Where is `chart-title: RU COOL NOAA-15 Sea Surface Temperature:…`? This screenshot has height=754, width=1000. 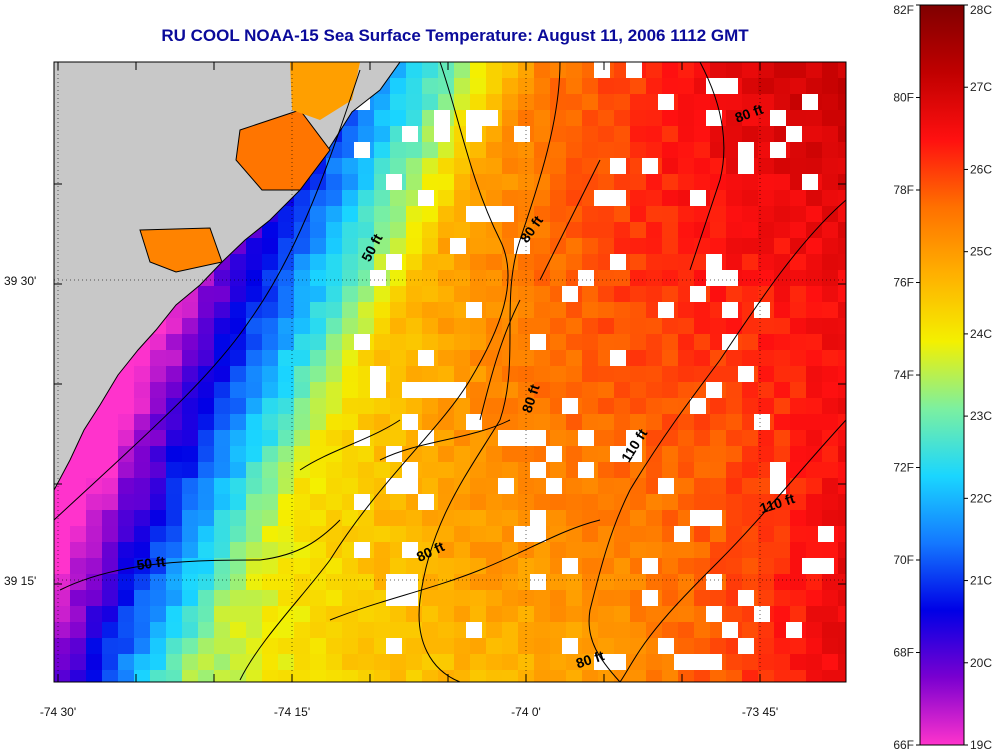 chart-title: RU COOL NOAA-15 Sea Surface Temperature:… is located at coordinates (455, 35).